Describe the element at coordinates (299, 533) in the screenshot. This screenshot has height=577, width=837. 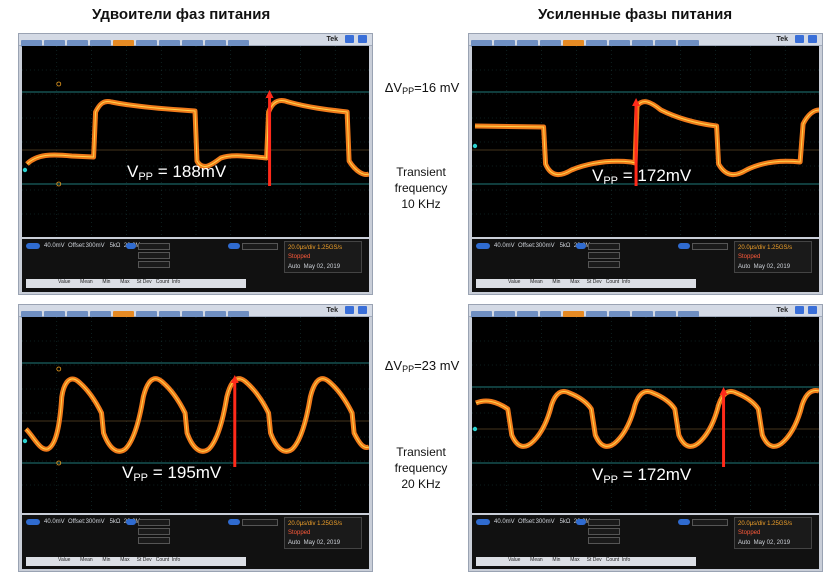
I see `run-state: Stopped` at that location.